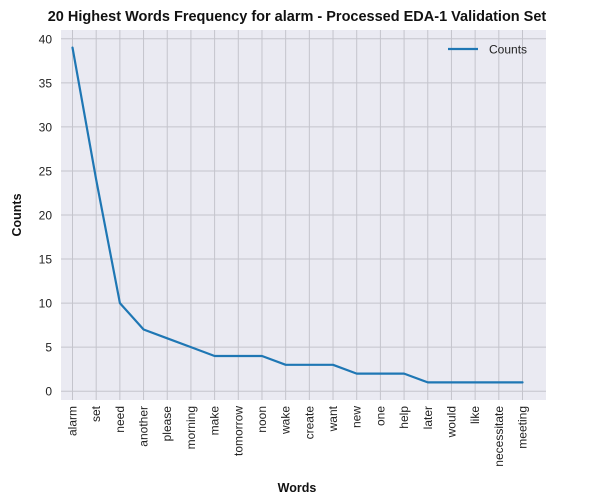 The image size is (594, 504). Describe the element at coordinates (404, 417) in the screenshot. I see `x-tick-label: help` at that location.